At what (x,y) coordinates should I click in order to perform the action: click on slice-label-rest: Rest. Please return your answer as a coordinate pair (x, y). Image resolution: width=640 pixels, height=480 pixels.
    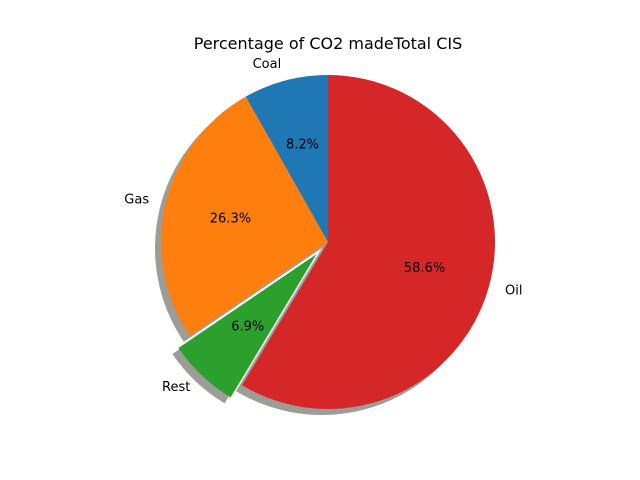
    Looking at the image, I should click on (176, 387).